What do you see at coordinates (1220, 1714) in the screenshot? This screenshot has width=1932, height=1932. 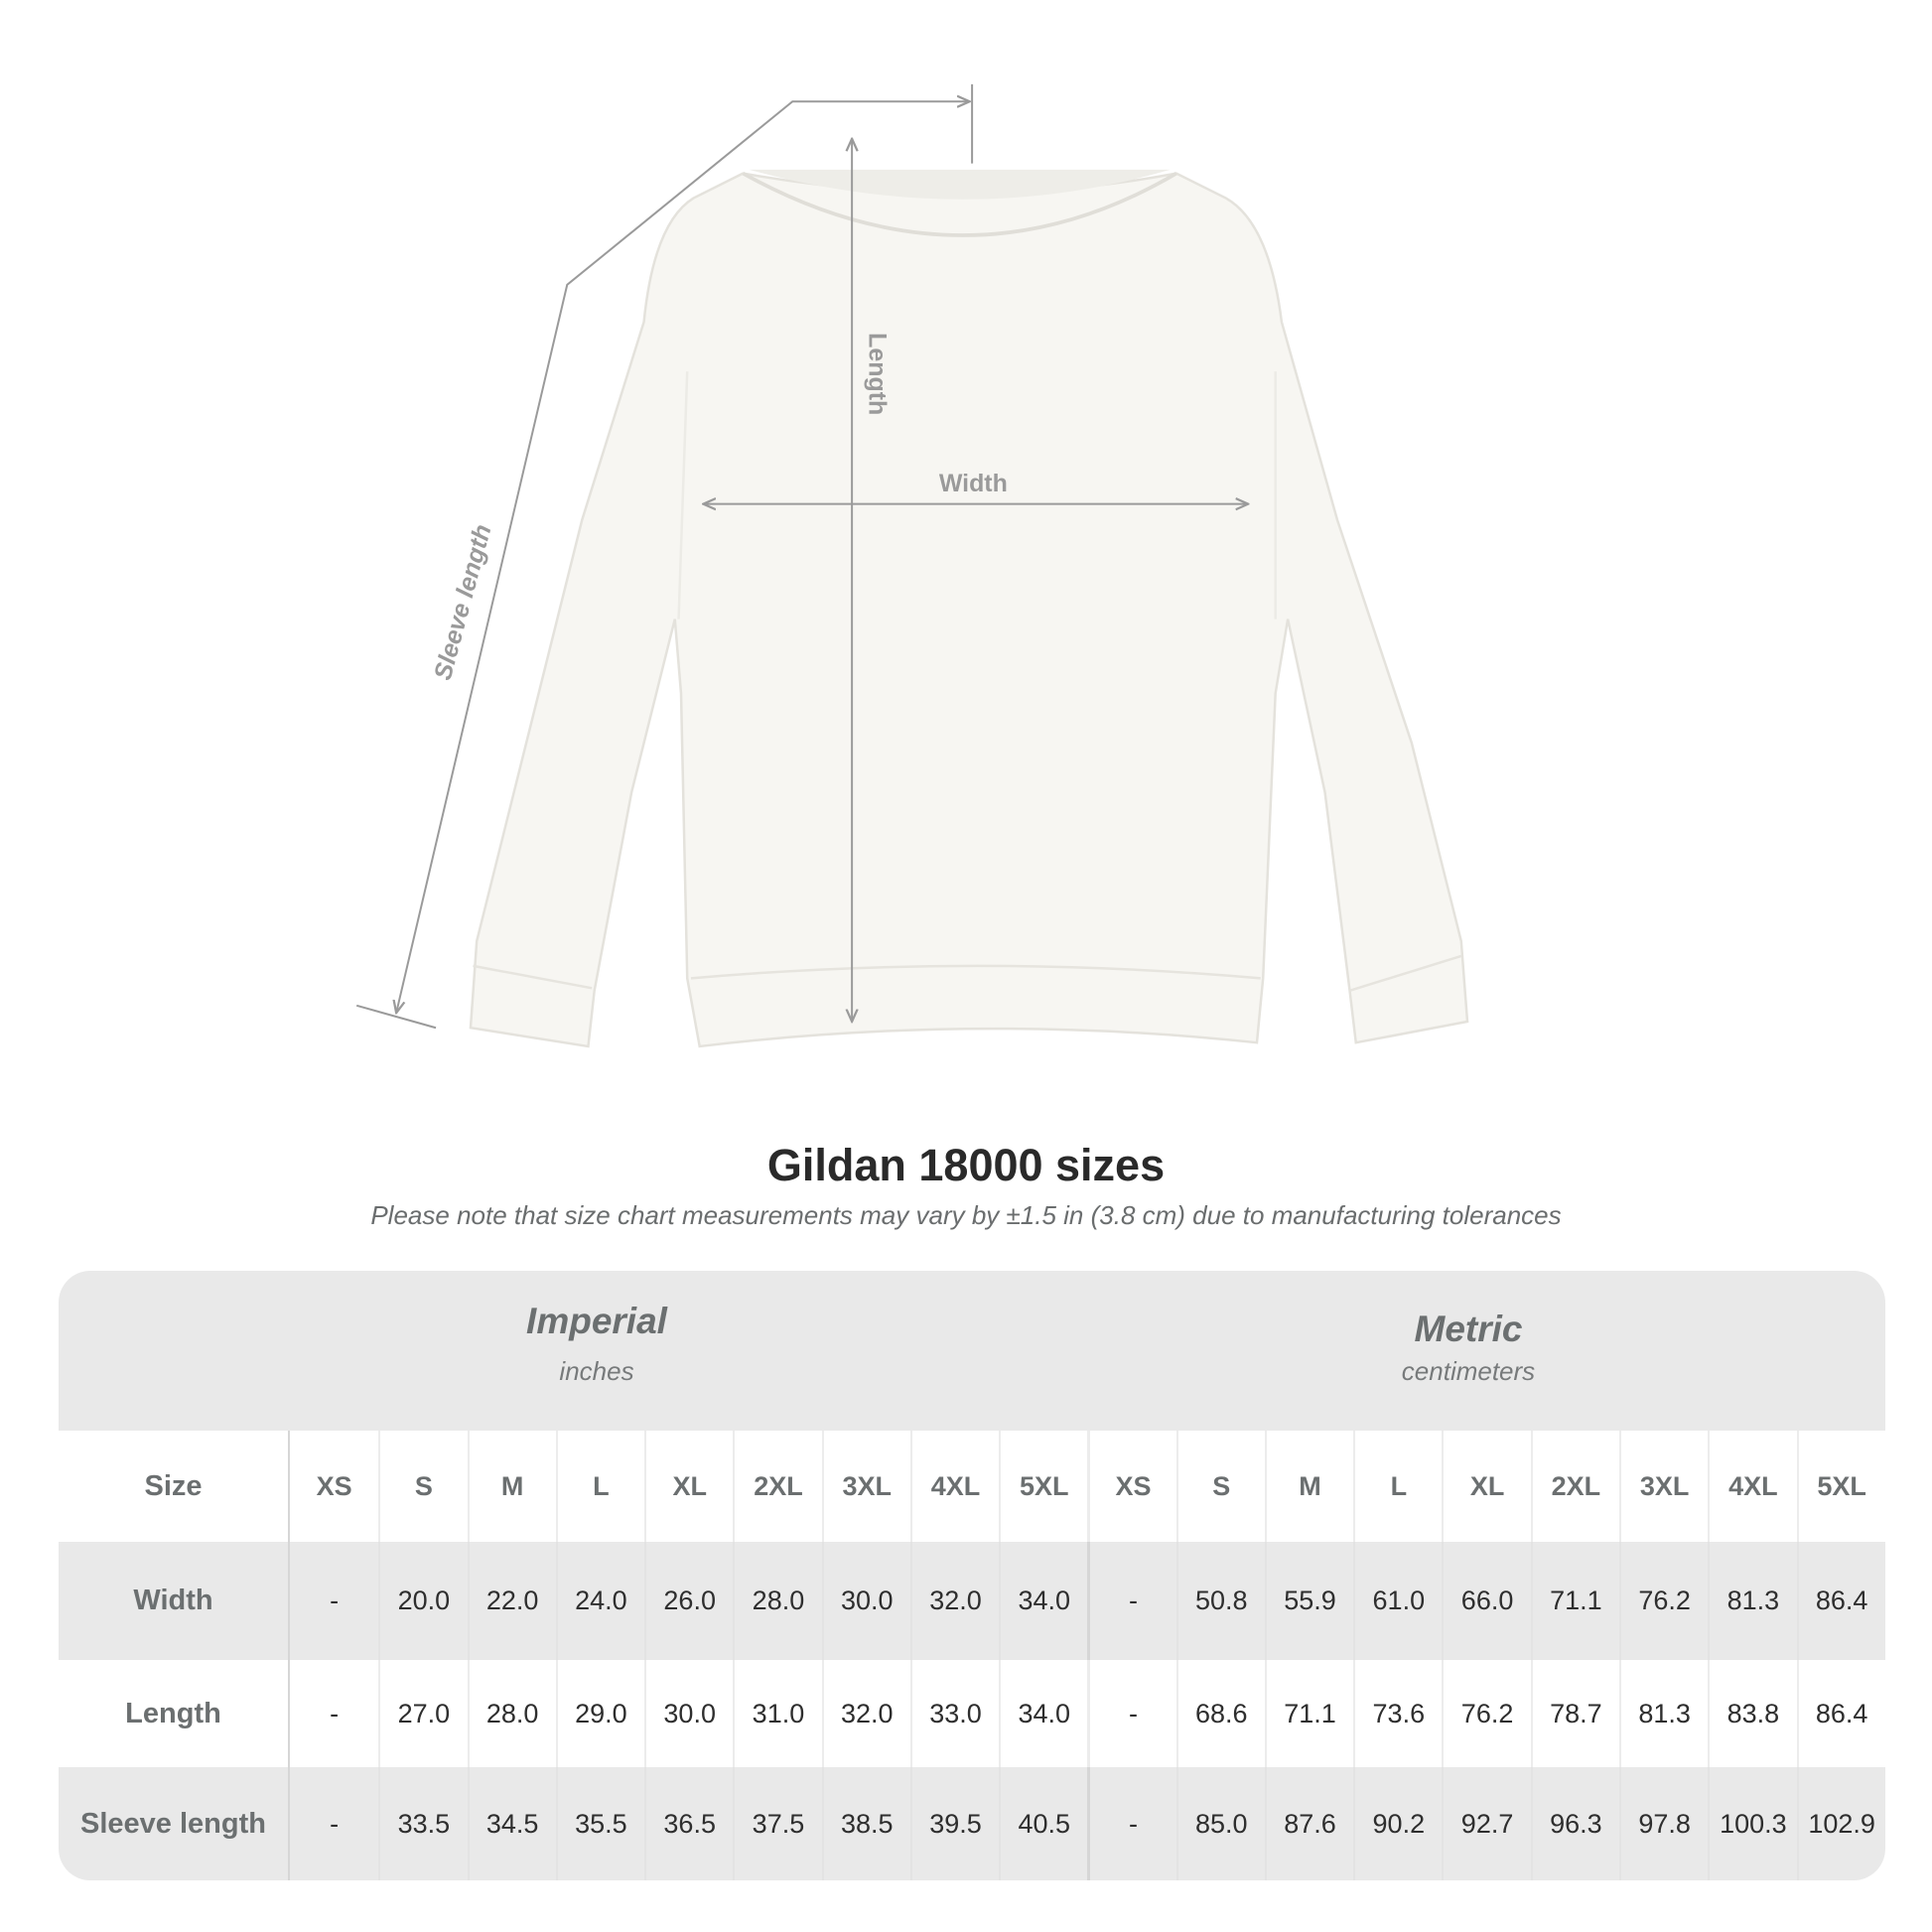 I see `table-cell: 68.6` at bounding box center [1220, 1714].